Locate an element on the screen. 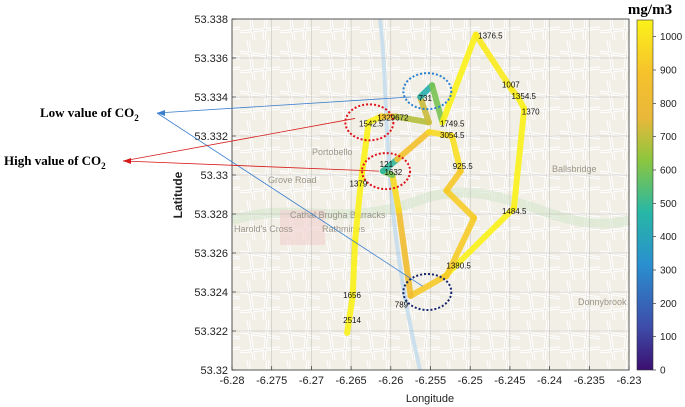 This screenshot has width=685, height=407. y-tick-label: 53.334 is located at coordinates (211, 98).